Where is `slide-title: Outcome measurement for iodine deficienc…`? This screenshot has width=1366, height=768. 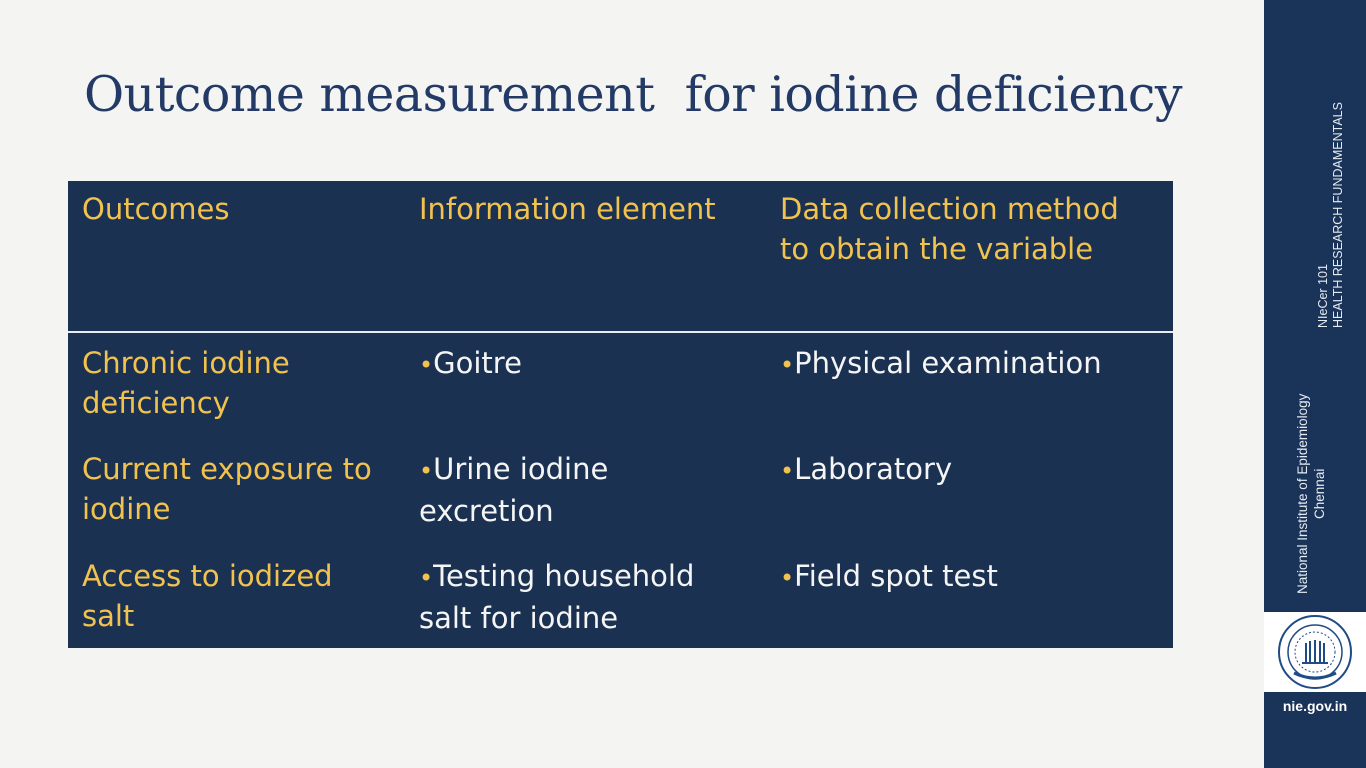
slide-title: Outcome measurement for iodine deficienc… is located at coordinates (633, 94).